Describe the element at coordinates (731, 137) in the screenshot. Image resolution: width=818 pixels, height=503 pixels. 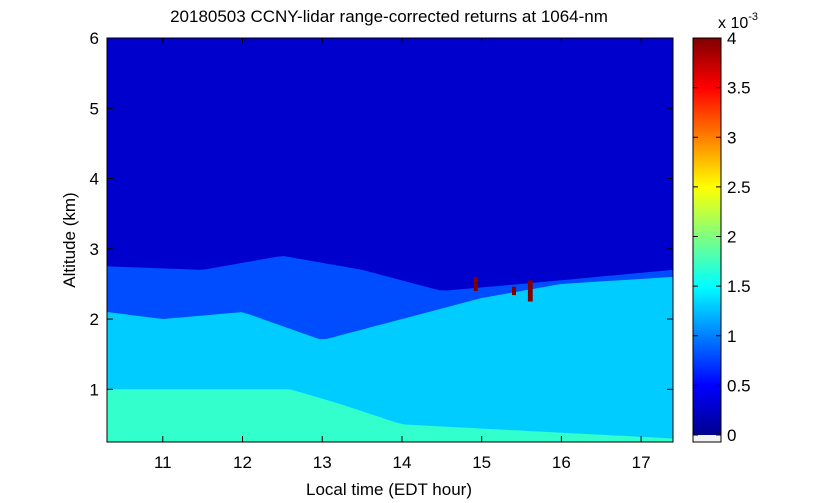
I see `colorbar-tick-label: 3` at that location.